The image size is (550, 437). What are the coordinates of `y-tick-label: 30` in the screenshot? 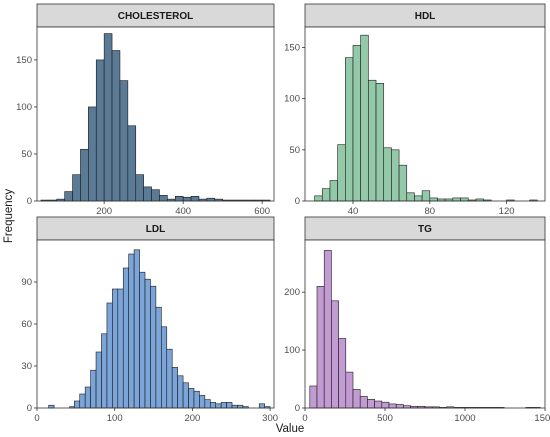 It's located at (26, 366).